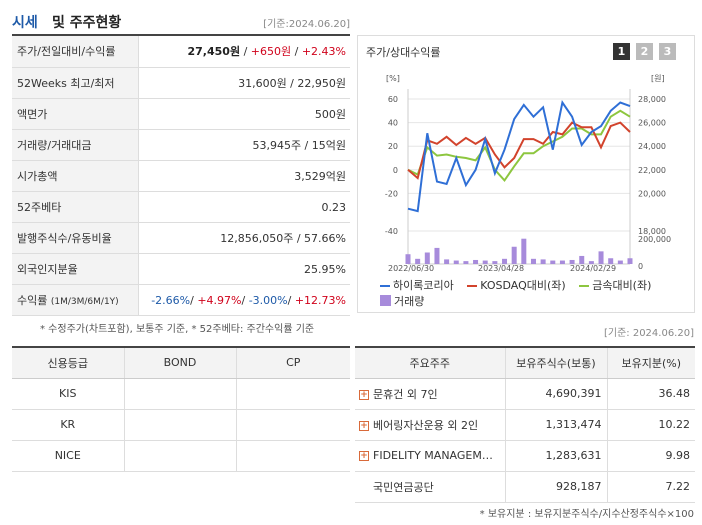 The width and height of the screenshot is (702, 525). What do you see at coordinates (622, 285) in the screenshot?
I see `legend-label: 금속대비(좌)` at bounding box center [622, 285].